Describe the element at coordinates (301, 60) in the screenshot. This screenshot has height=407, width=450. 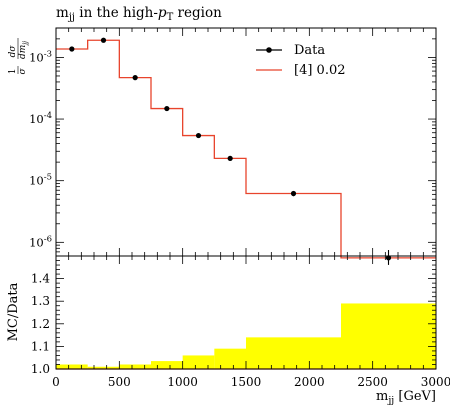
I see `legend: Data [4] 0.02` at that location.